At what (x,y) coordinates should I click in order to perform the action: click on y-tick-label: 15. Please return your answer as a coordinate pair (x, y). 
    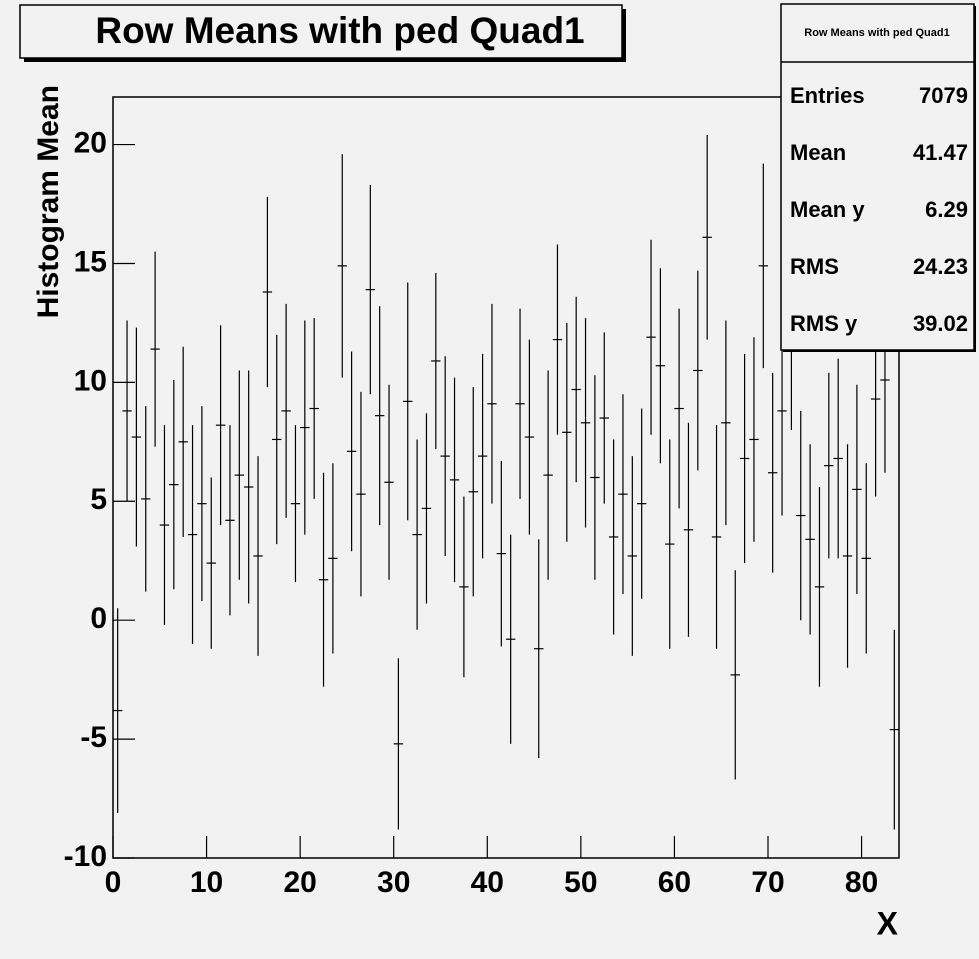
    Looking at the image, I should click on (90, 261).